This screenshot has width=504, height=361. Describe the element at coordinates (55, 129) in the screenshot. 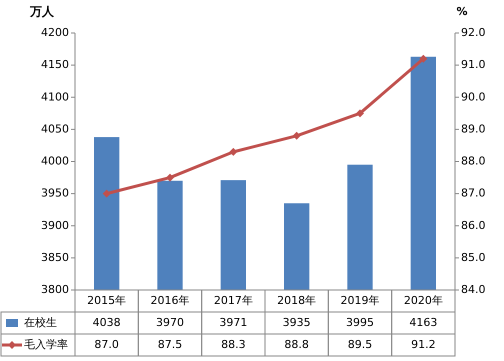

I see `y-tick-label: 4050` at that location.